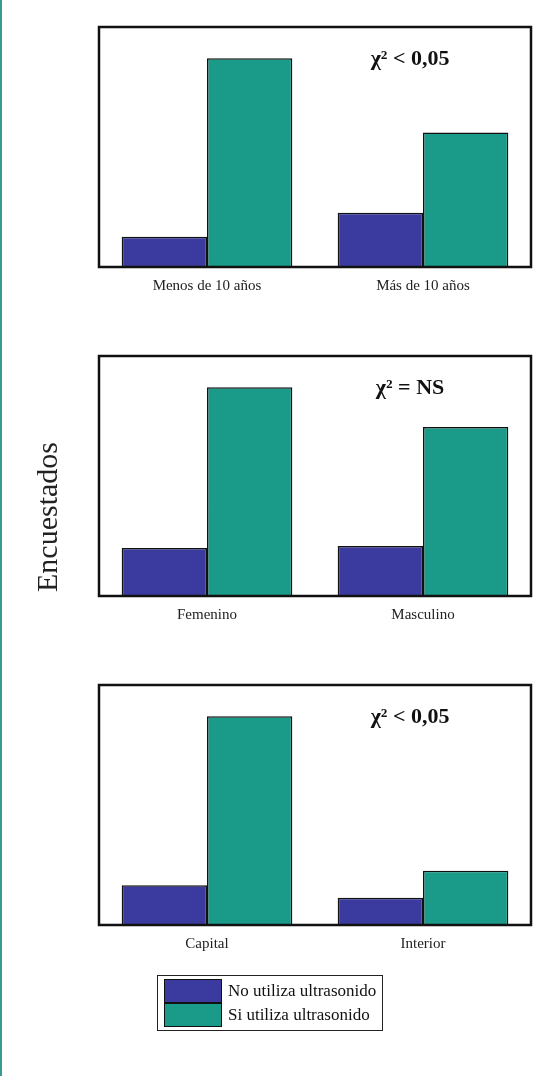  What do you see at coordinates (423, 942) in the screenshot?
I see `x-tick-label: Interior` at bounding box center [423, 942].